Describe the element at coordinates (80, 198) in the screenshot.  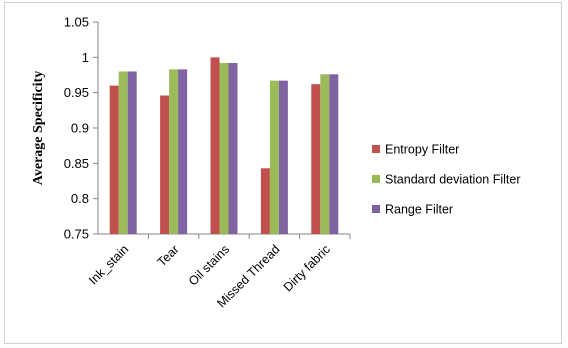
I see `y-tick-label: 0.8` at that location.